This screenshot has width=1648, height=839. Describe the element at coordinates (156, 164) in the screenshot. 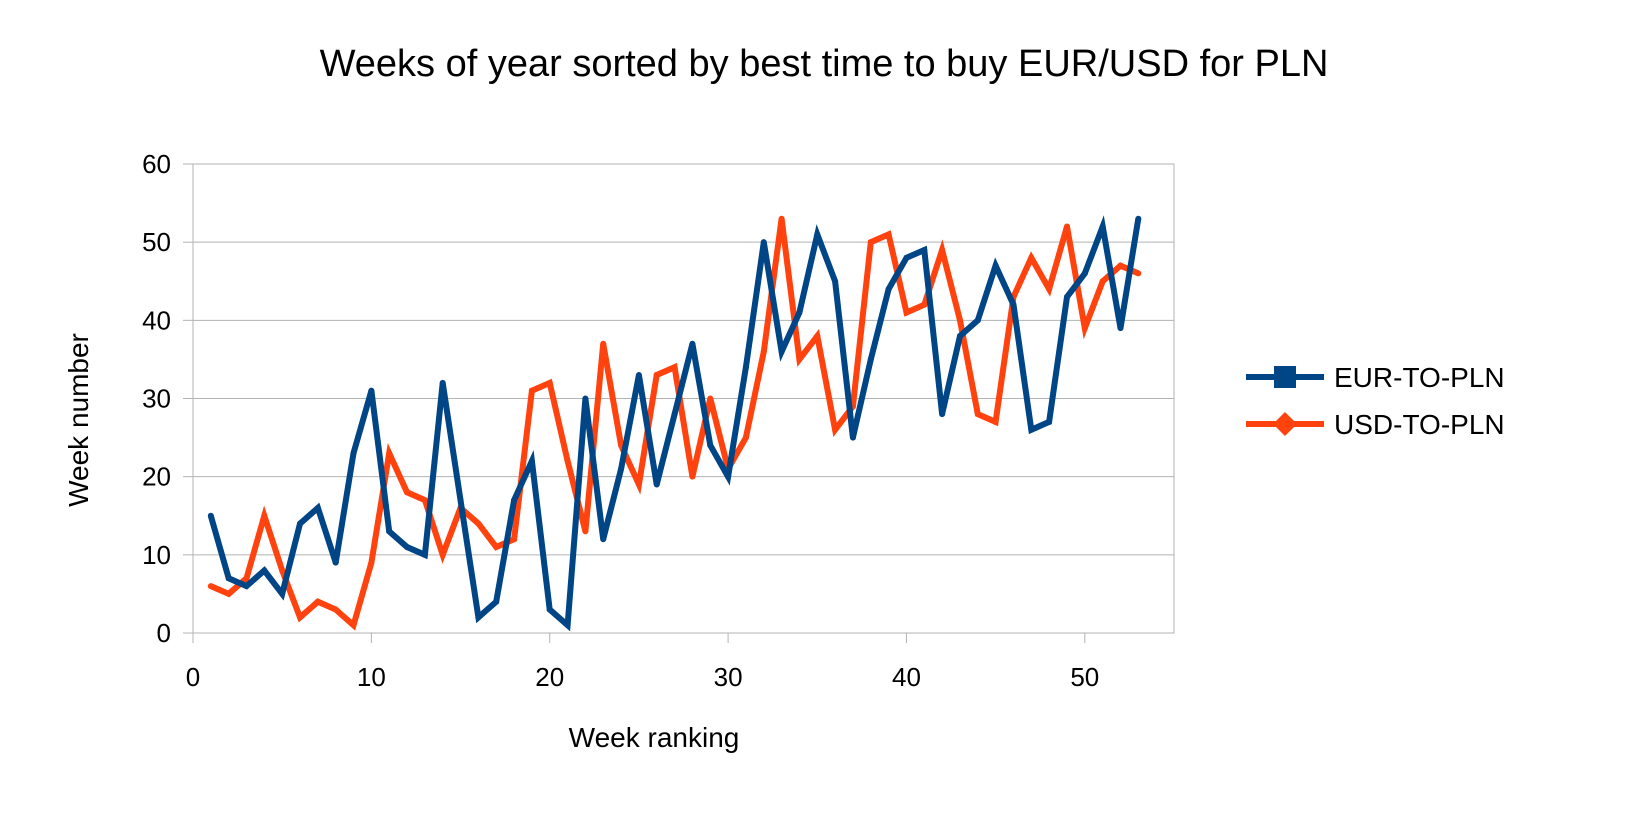

I see `y-tick-label: 60` at that location.